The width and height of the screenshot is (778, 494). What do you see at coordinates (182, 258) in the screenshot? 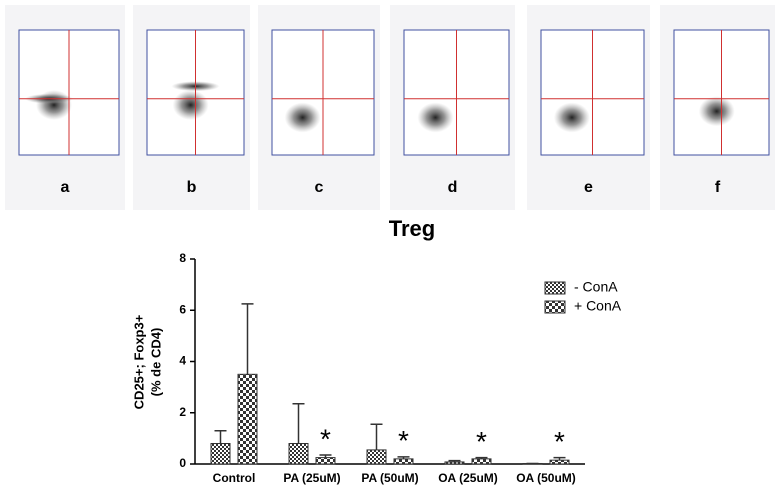
I see `y-tick-label: 8` at bounding box center [182, 258].